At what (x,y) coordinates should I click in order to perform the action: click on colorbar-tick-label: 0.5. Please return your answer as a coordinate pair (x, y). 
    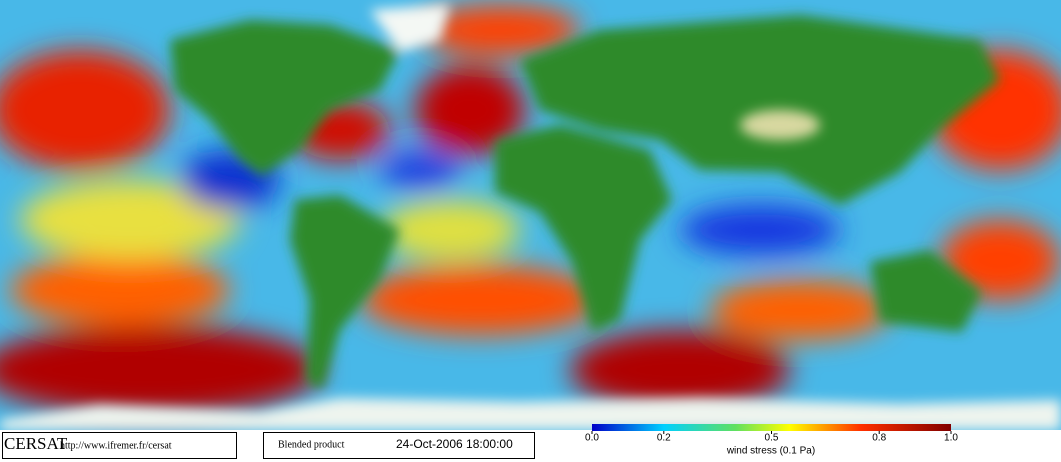
    Looking at the image, I should click on (772, 438).